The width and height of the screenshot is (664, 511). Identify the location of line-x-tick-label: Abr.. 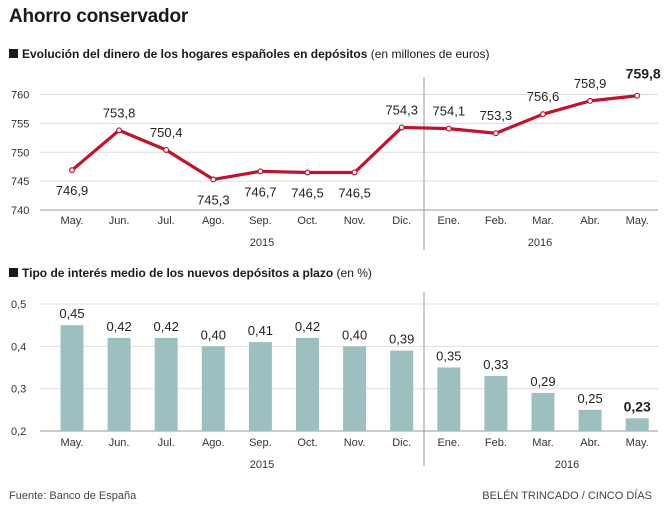
(590, 221).